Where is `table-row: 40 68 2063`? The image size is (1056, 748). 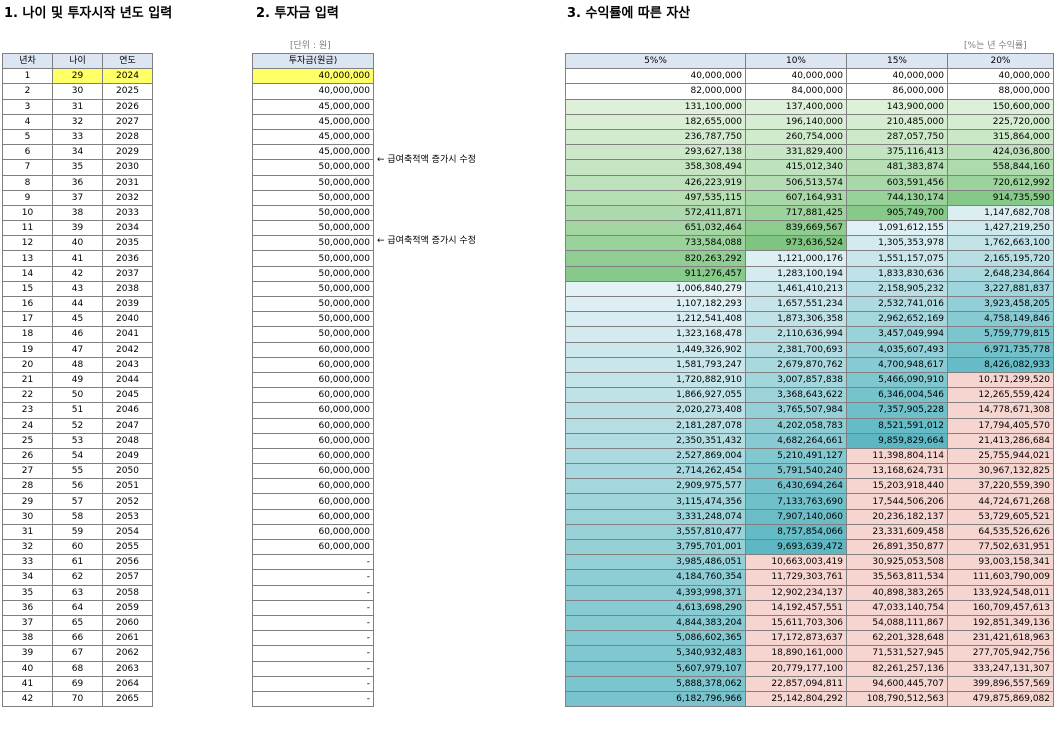 table-row: 40 68 2063 is located at coordinates (77, 668).